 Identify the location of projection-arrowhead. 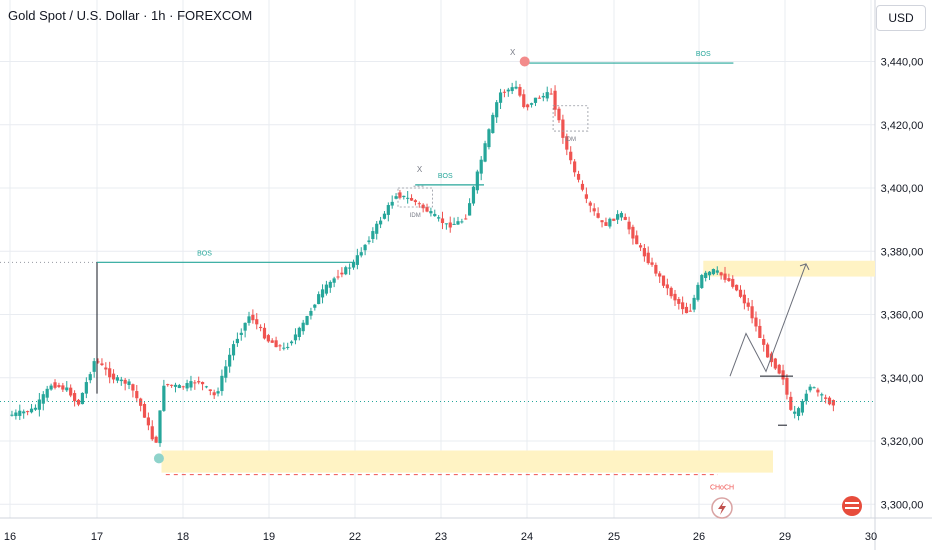
(804, 267).